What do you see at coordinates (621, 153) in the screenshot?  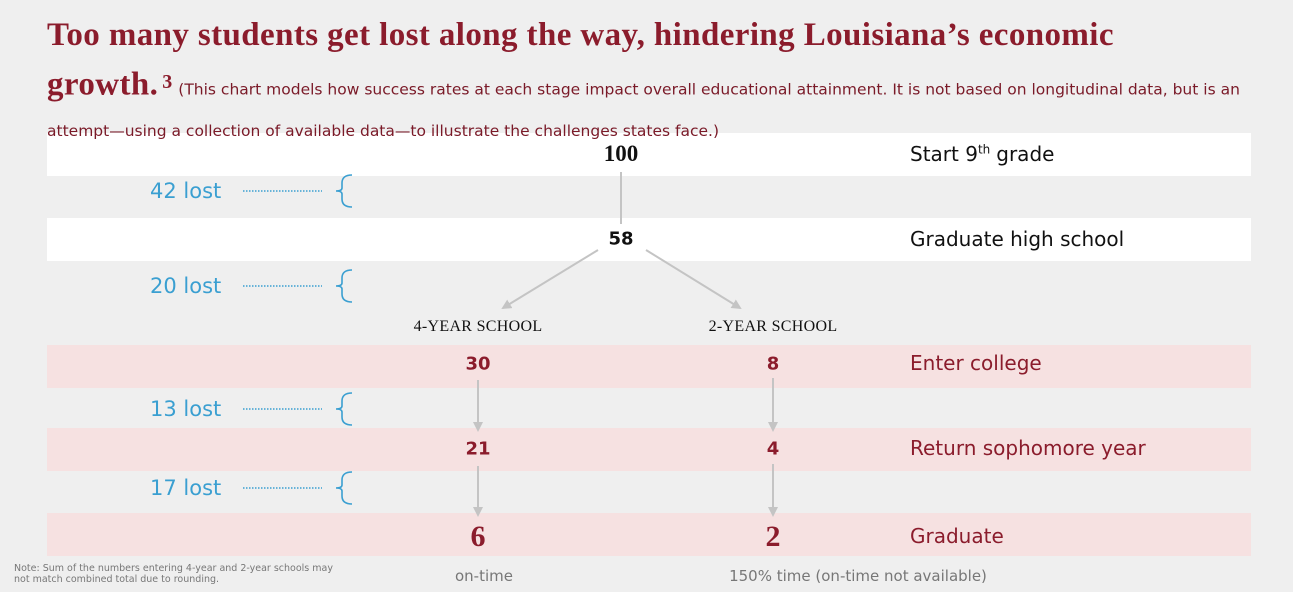 I see `stage-value: 100` at bounding box center [621, 153].